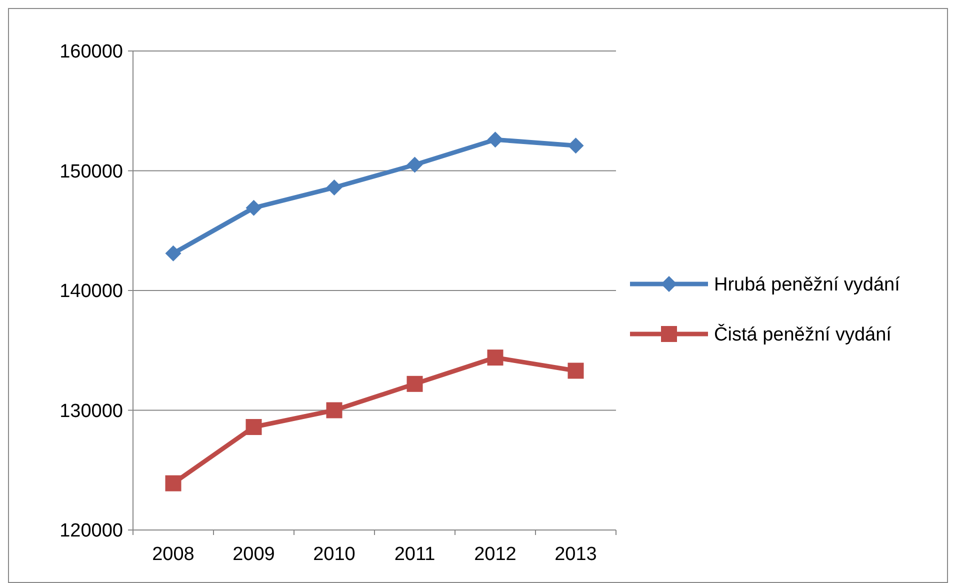 The image size is (956, 583). Describe the element at coordinates (415, 554) in the screenshot. I see `x-tick-label: 2011` at that location.